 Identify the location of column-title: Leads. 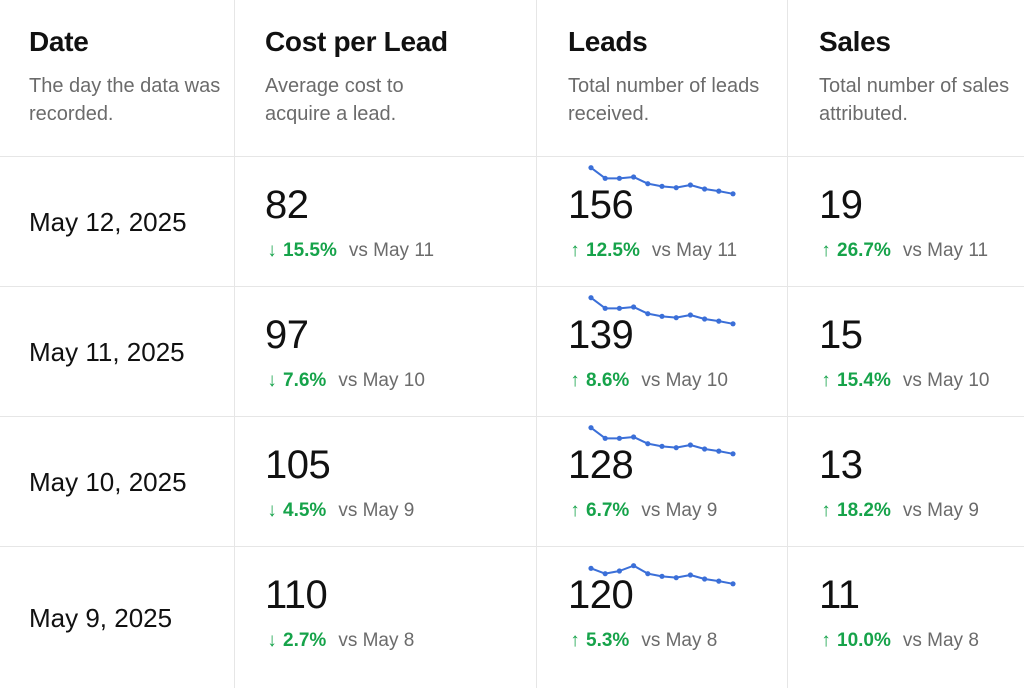
(608, 41).